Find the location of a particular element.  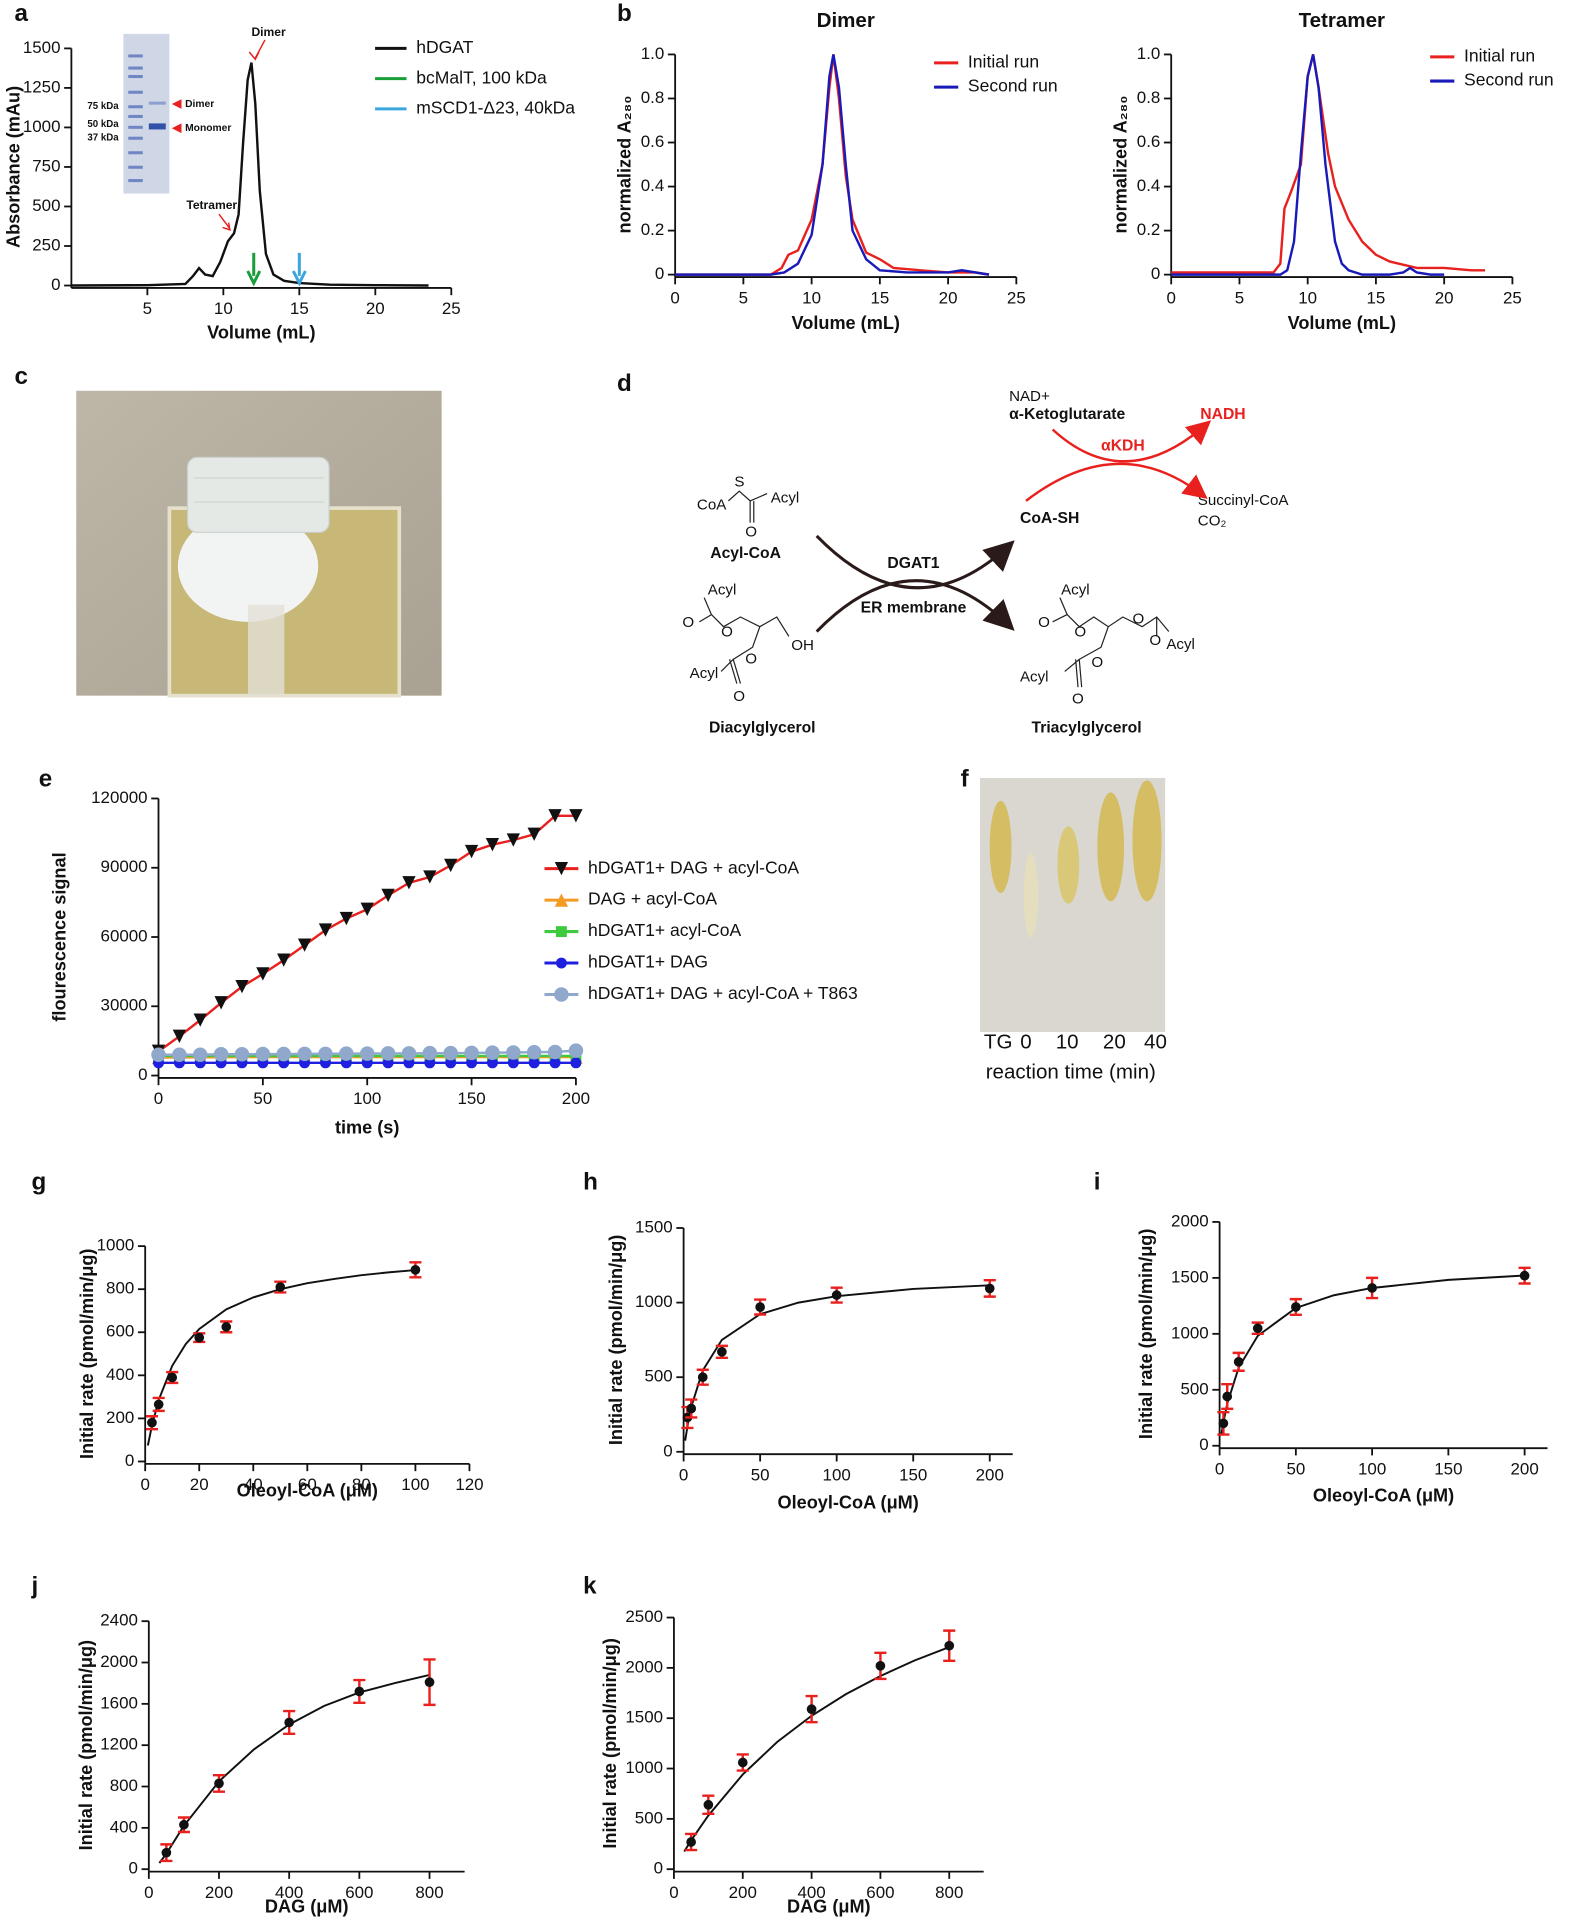

lane-label: TG is located at coordinates (998, 1041).